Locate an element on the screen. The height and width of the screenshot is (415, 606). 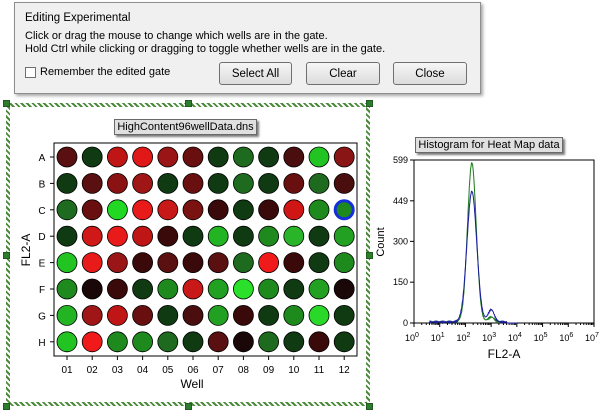
remember-gate-checkbox: Remember the edited gate is located at coordinates (97, 72).